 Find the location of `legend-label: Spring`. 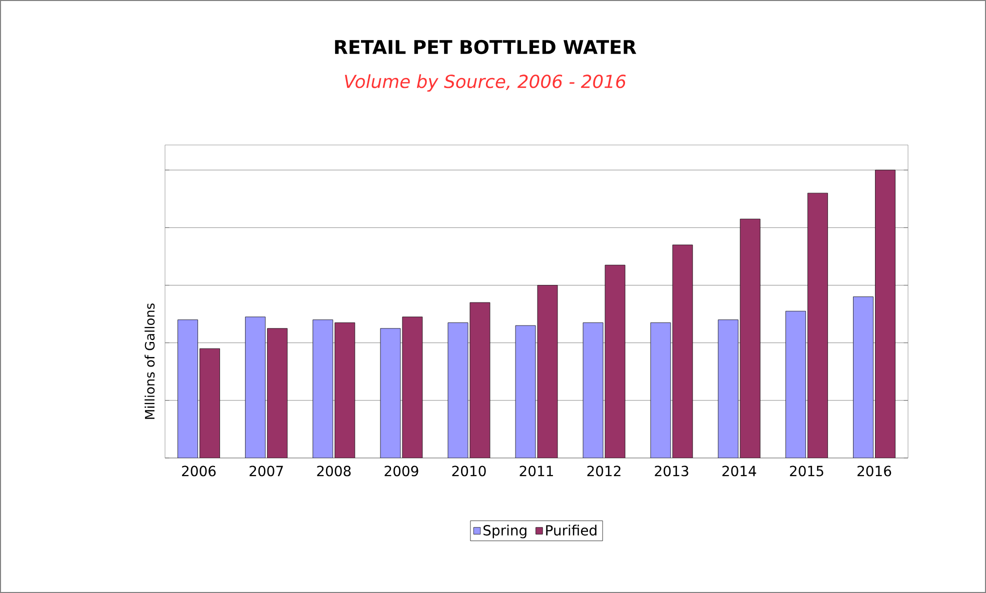

legend-label: Spring is located at coordinates (505, 531).